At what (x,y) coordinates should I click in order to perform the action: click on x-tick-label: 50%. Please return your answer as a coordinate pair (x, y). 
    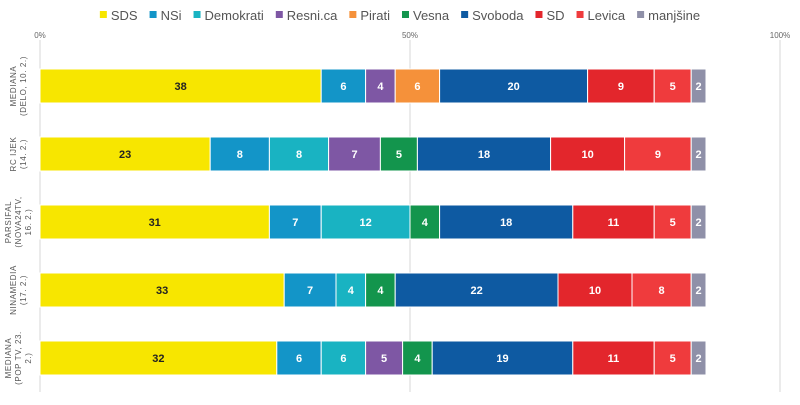
    Looking at the image, I should click on (410, 35).